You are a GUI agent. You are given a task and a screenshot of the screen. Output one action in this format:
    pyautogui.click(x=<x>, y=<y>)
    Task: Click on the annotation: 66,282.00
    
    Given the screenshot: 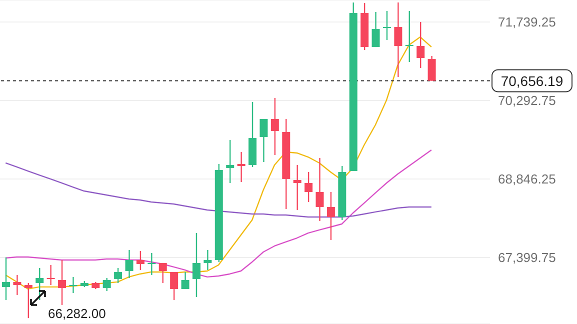 What is the action you would take?
    pyautogui.click(x=77, y=314)
    